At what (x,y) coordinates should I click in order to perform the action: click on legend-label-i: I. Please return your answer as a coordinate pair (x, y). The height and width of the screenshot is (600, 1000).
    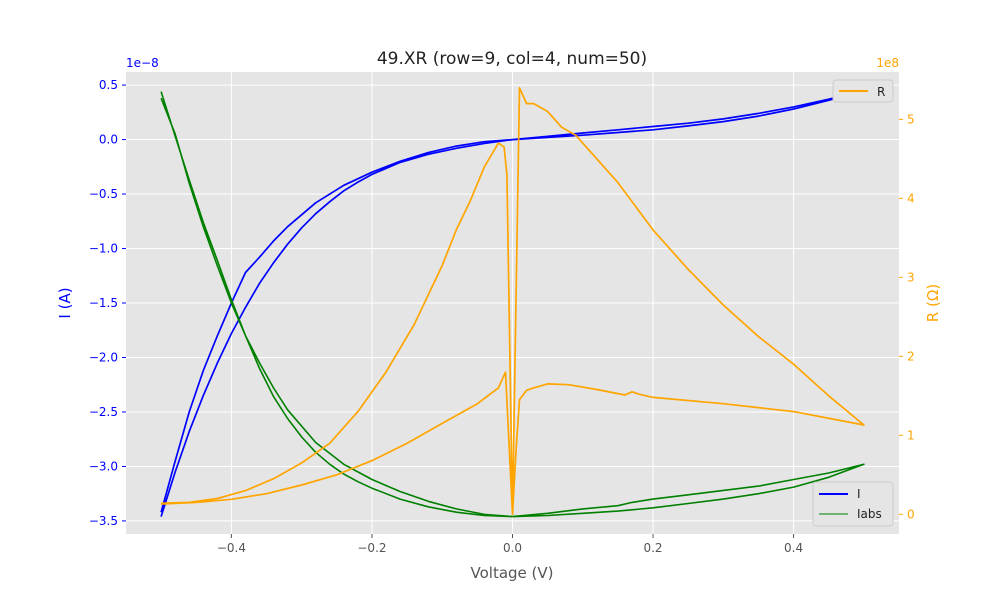
    Looking at the image, I should click on (859, 494).